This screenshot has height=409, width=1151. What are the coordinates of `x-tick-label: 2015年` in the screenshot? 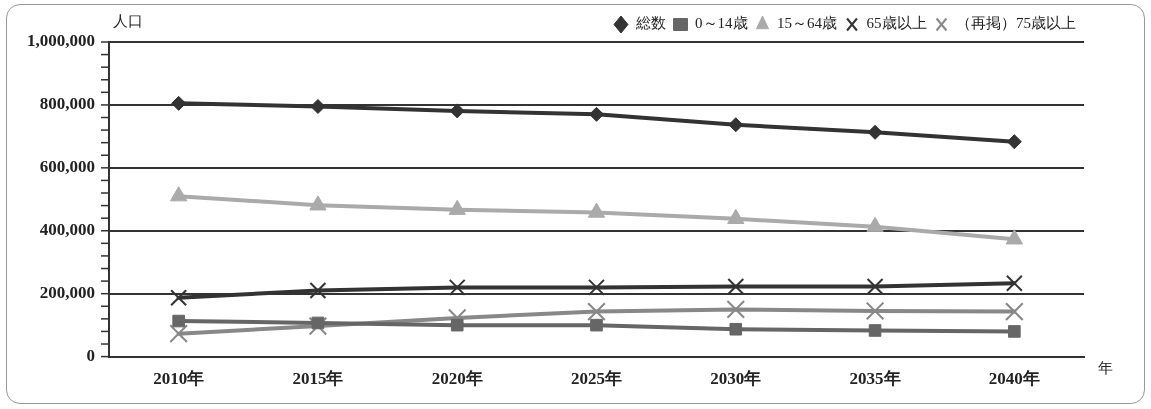 It's located at (318, 379).